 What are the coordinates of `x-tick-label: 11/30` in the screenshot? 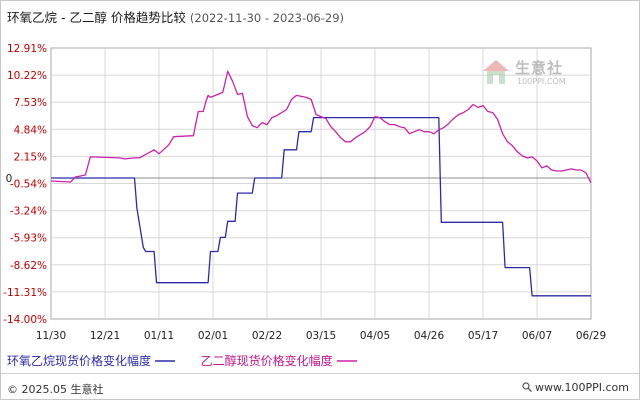 It's located at (51, 336).